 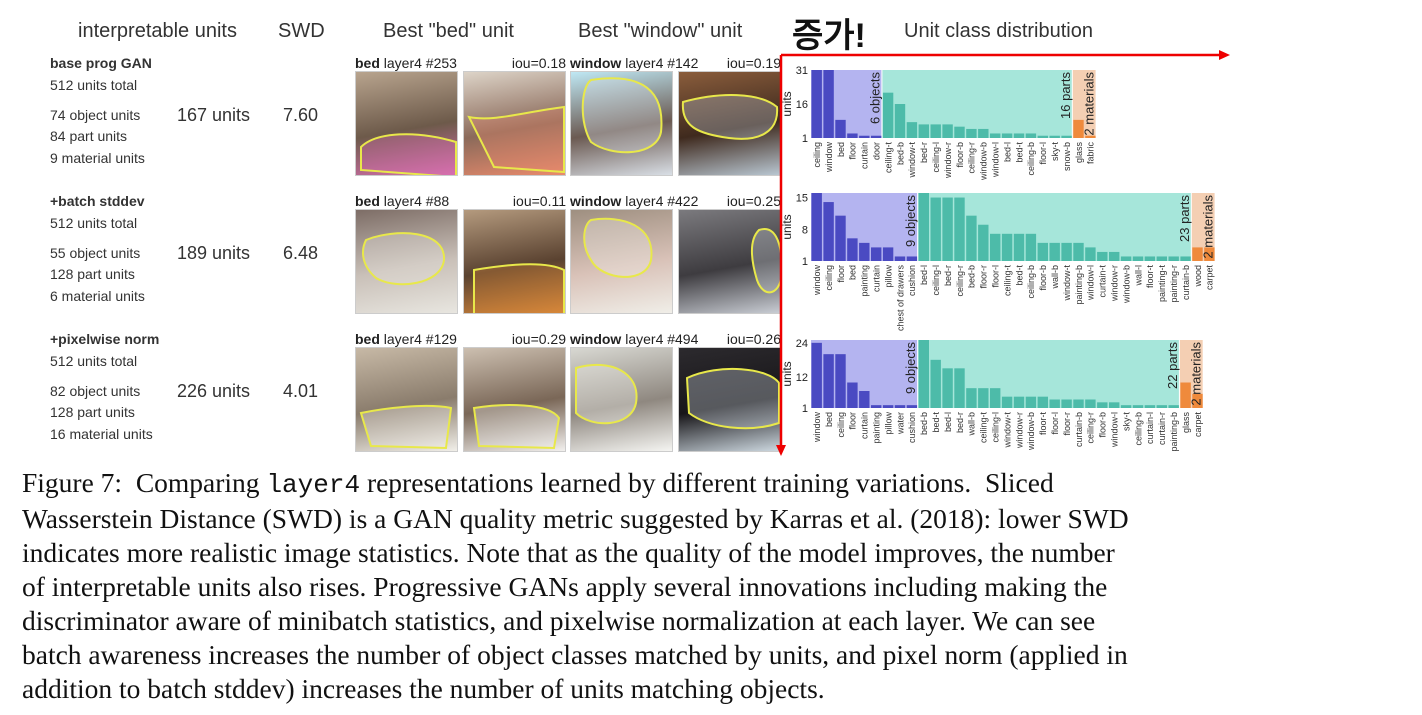 What do you see at coordinates (984, 428) in the screenshot?
I see `category-tick-label: ceiling-t` at bounding box center [984, 428].